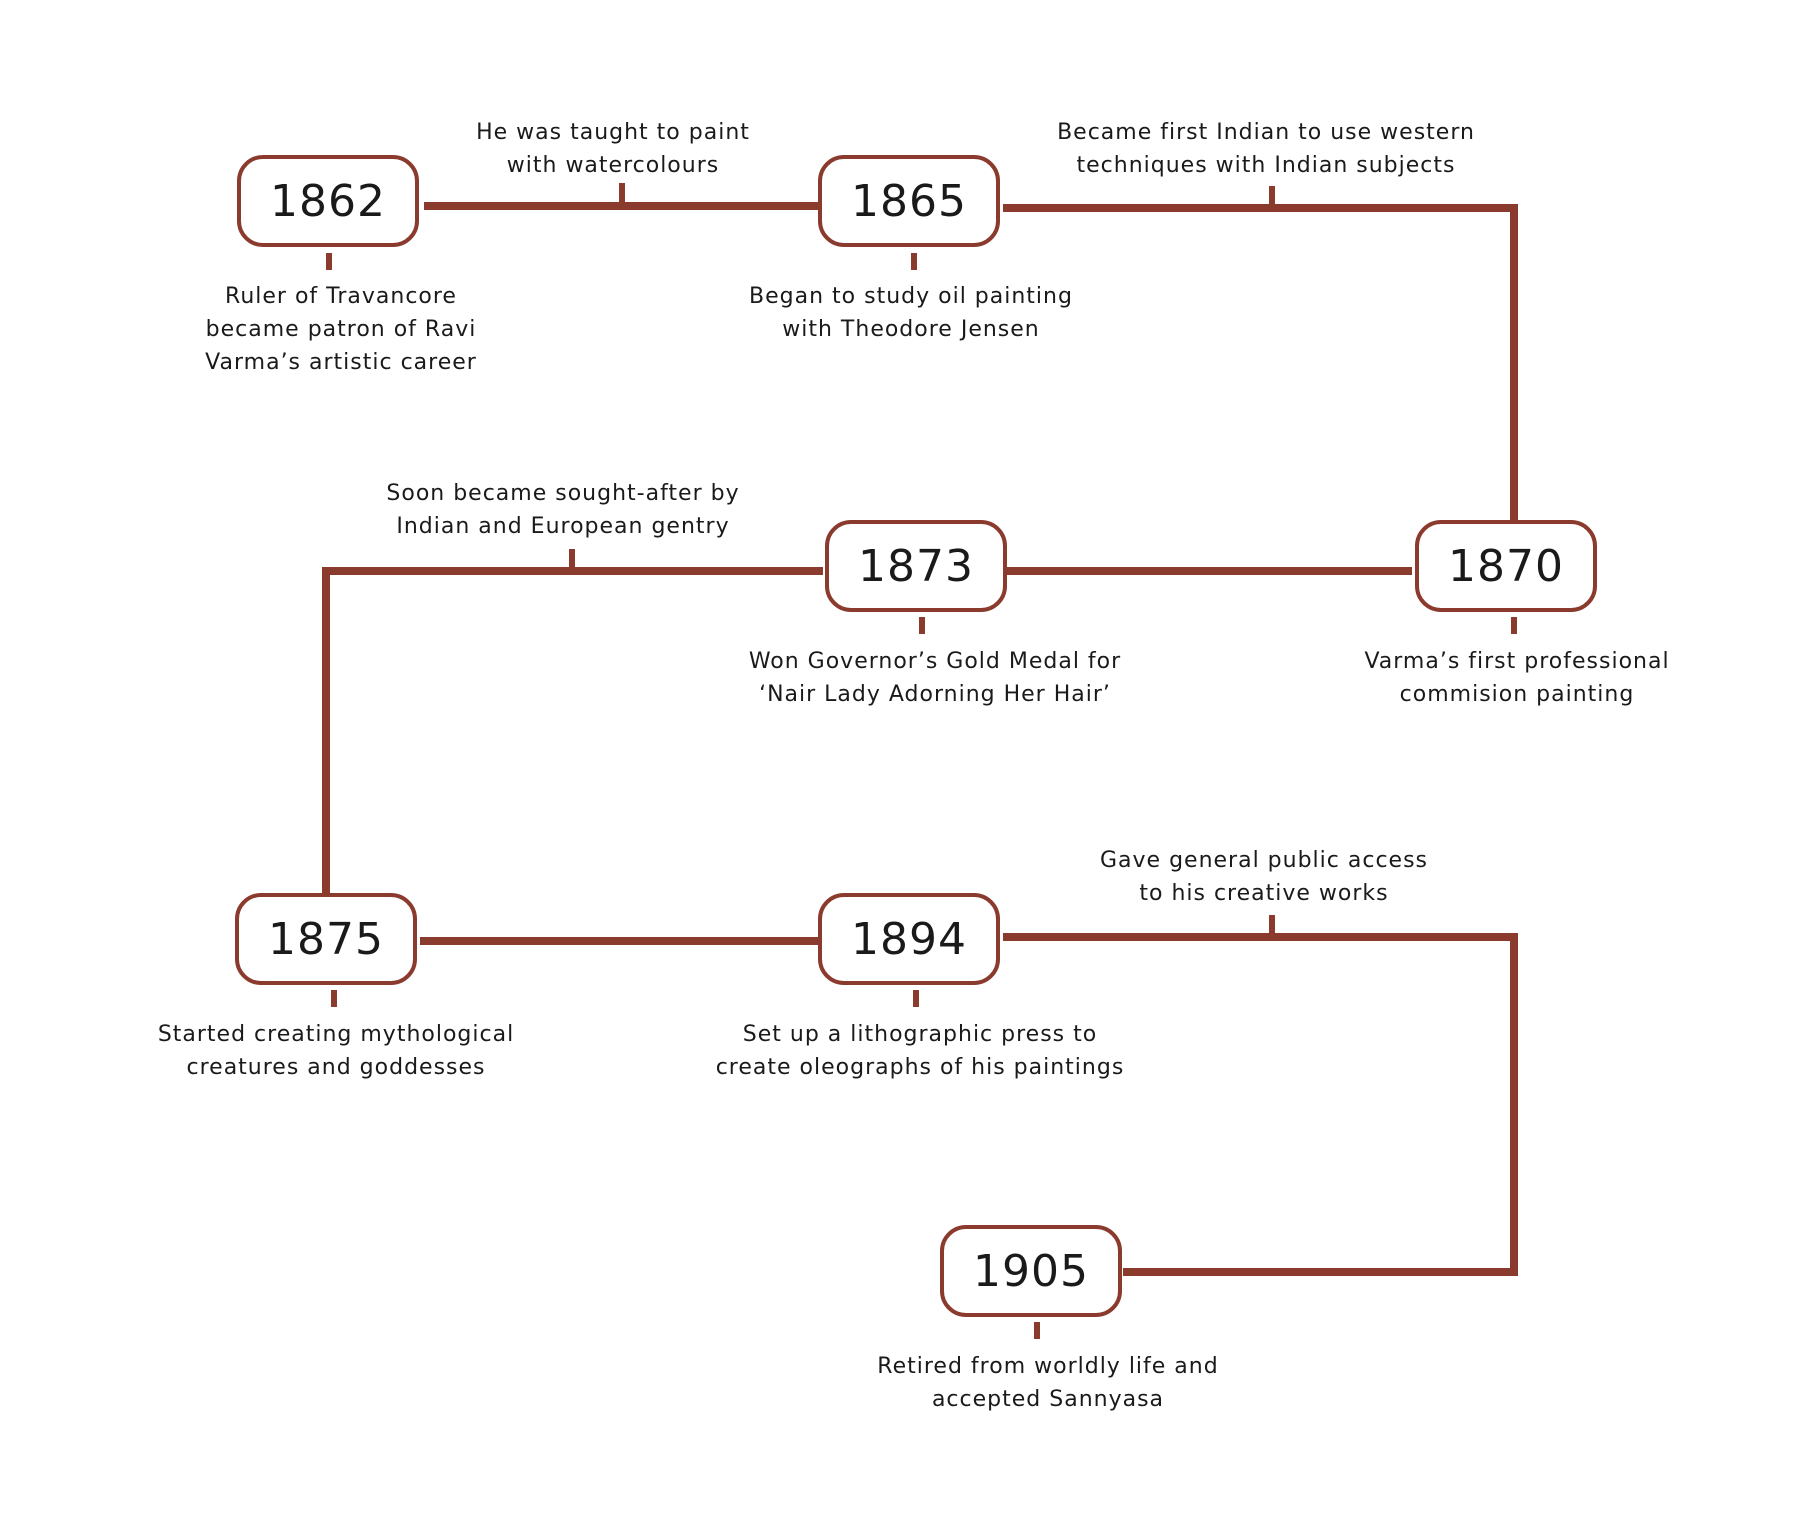 The width and height of the screenshot is (1816, 1523). I want to click on year-box-1905: 1905, so click(1031, 1271).